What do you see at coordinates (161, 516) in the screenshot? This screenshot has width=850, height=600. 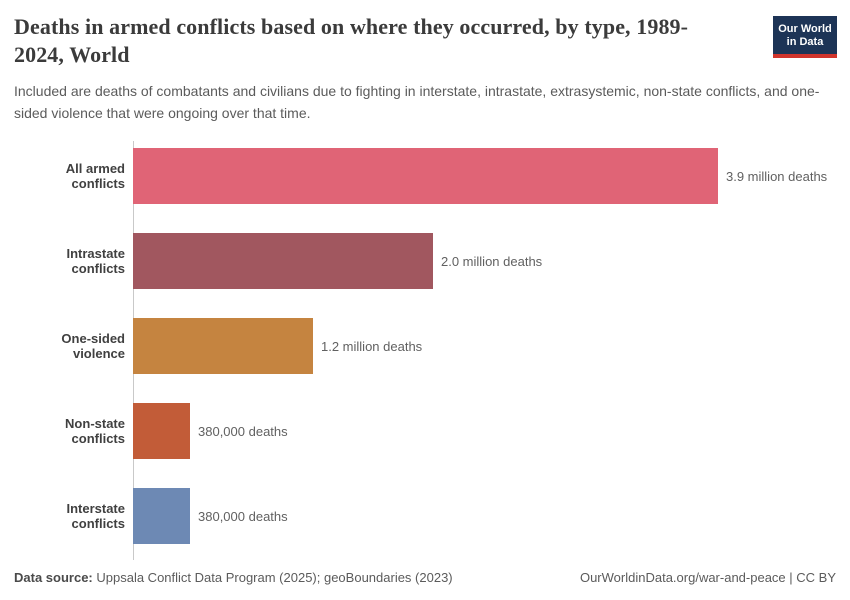 I see `bar-interstate-conflicts` at bounding box center [161, 516].